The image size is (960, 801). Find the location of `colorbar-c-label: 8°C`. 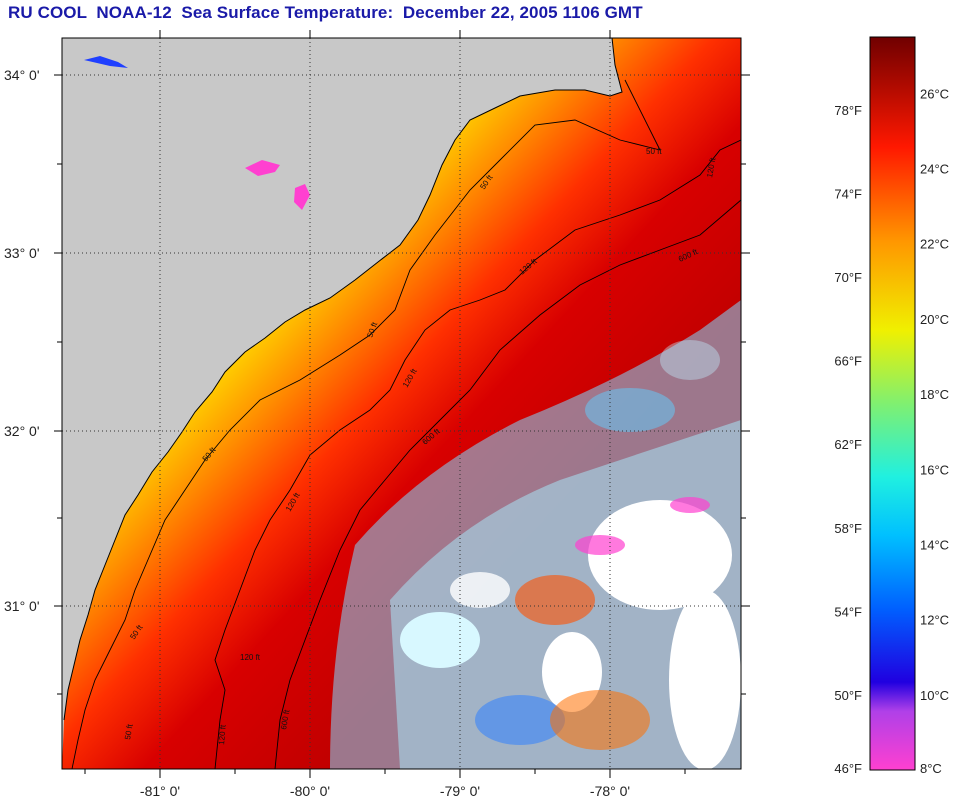

colorbar-c-label: 8°C is located at coordinates (931, 768).